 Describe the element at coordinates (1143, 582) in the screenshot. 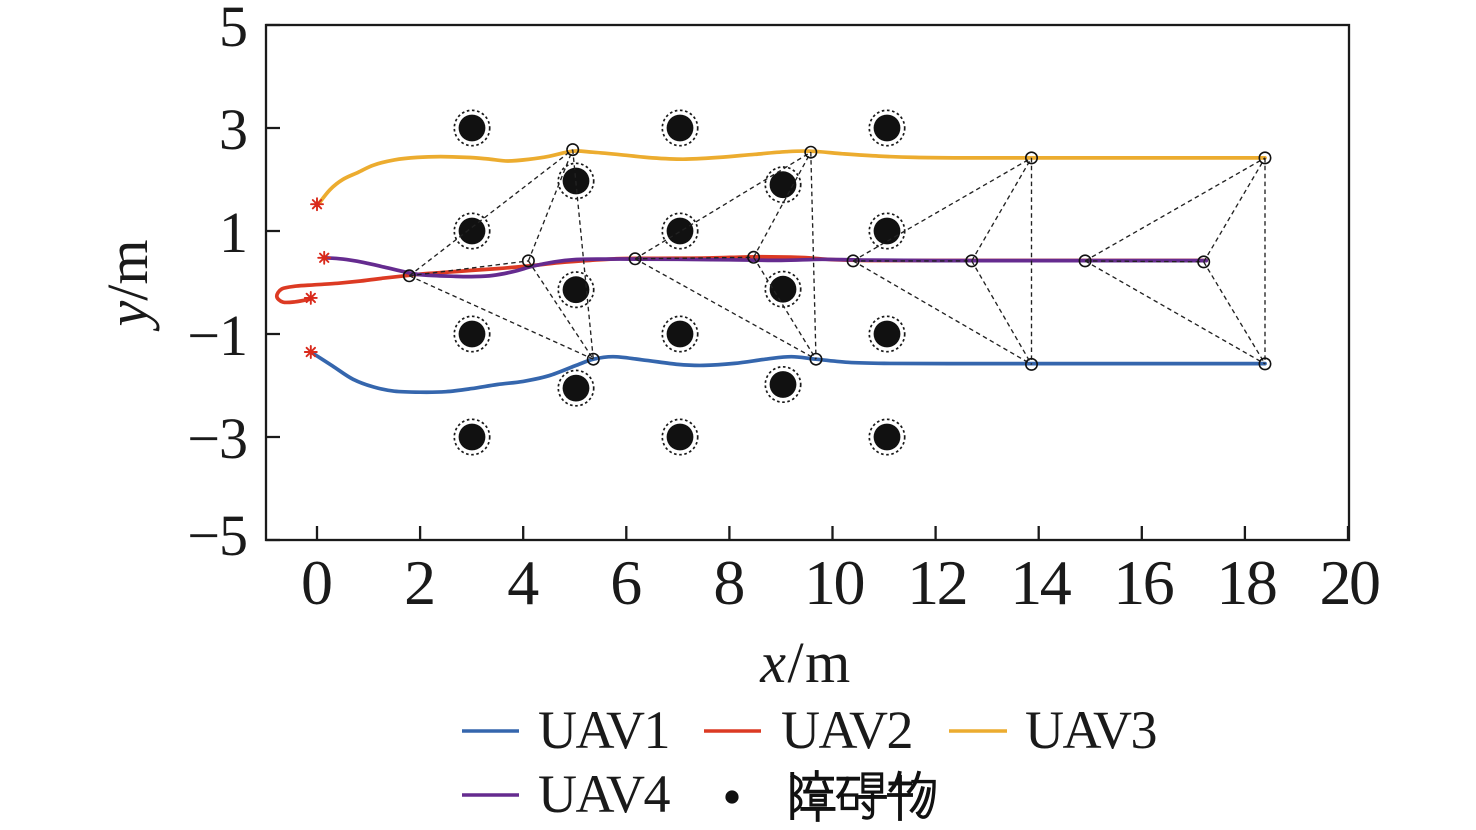

I see `svg-text: 16` at that location.